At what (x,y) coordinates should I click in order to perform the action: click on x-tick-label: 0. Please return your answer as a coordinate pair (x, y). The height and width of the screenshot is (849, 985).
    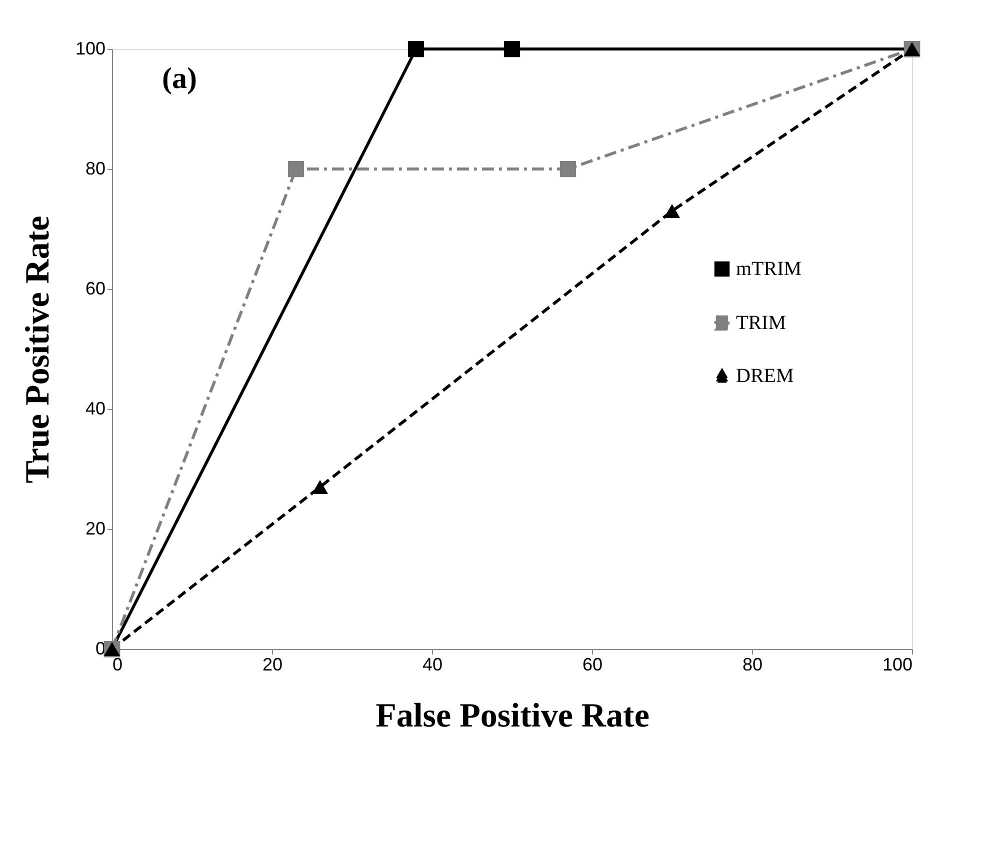
    Looking at the image, I should click on (117, 664).